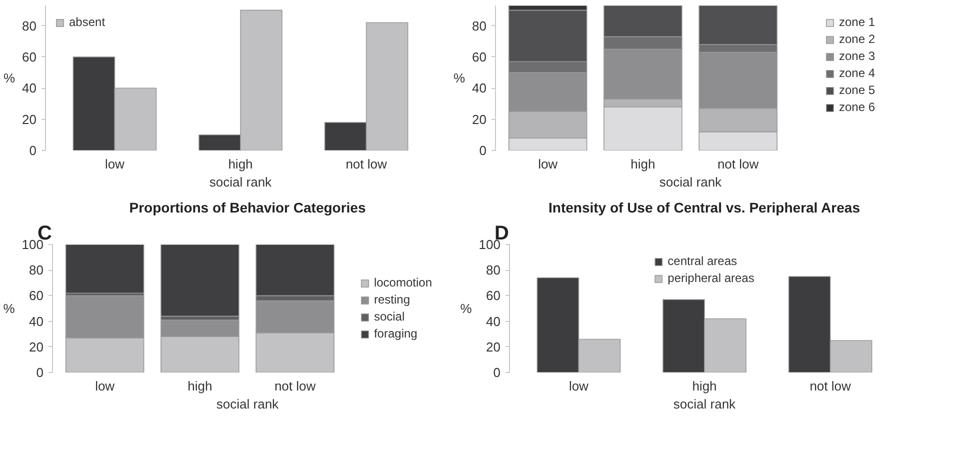 Image resolution: width=963 pixels, height=455 pixels. I want to click on chart-title: Proportions of Behavior Categories, so click(247, 208).